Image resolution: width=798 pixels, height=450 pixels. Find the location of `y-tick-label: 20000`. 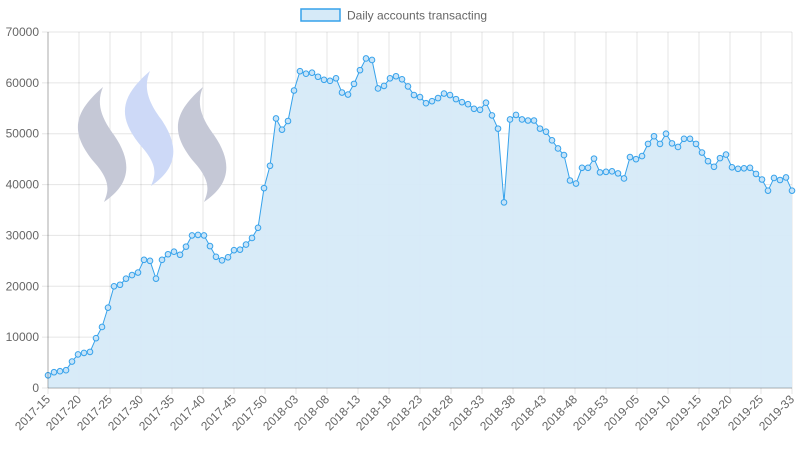

y-tick-label: 20000 is located at coordinates (23, 286).